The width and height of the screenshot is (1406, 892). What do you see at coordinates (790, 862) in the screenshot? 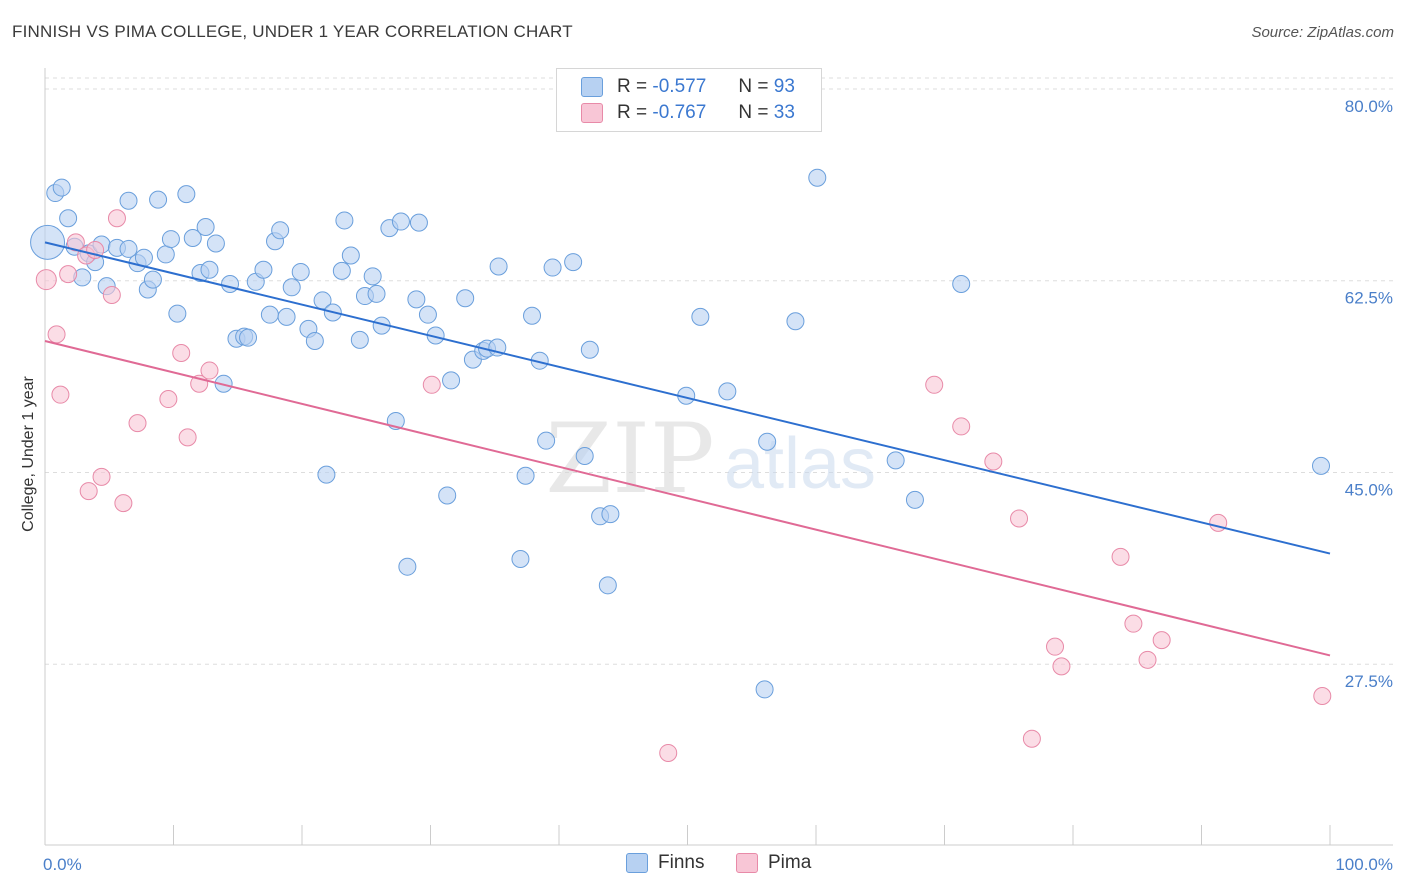
I see `pima-legend-label: Pima` at bounding box center [790, 862].